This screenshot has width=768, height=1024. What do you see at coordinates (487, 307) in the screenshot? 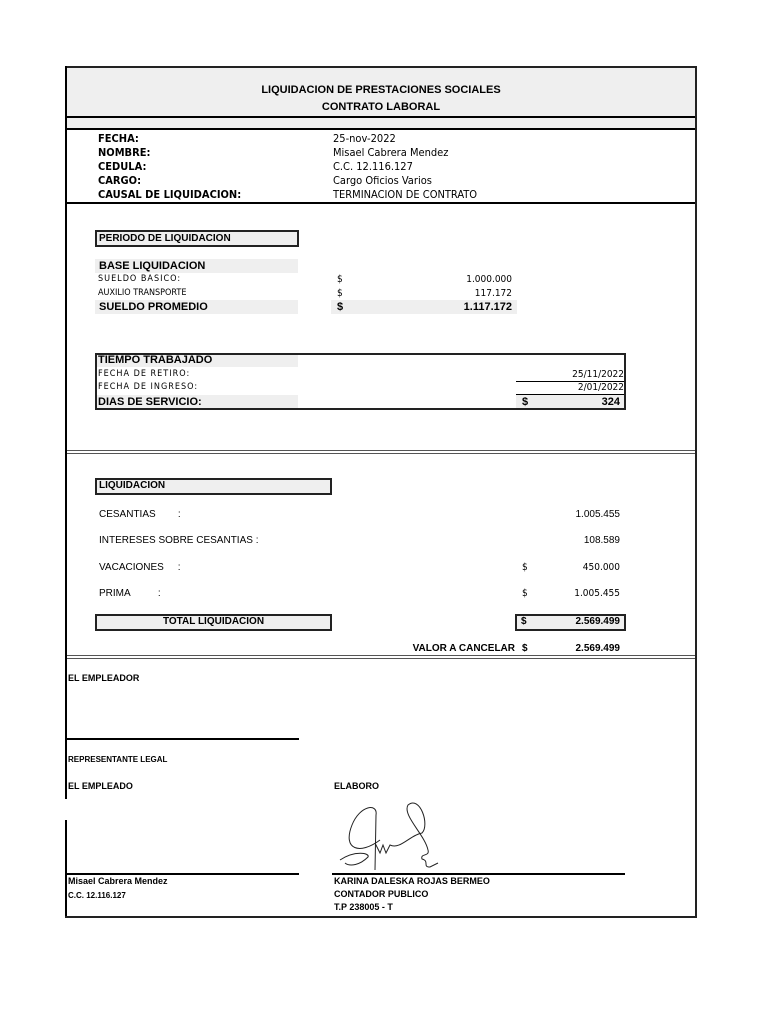
I see `sueldo-promedio-value: 1.117.172` at bounding box center [487, 307].